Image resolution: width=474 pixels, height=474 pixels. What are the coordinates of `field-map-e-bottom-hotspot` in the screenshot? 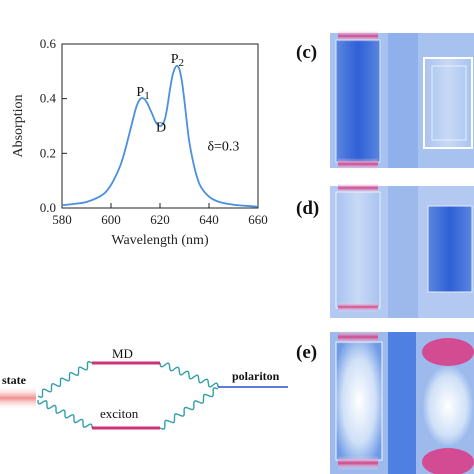 It's located at (358, 463).